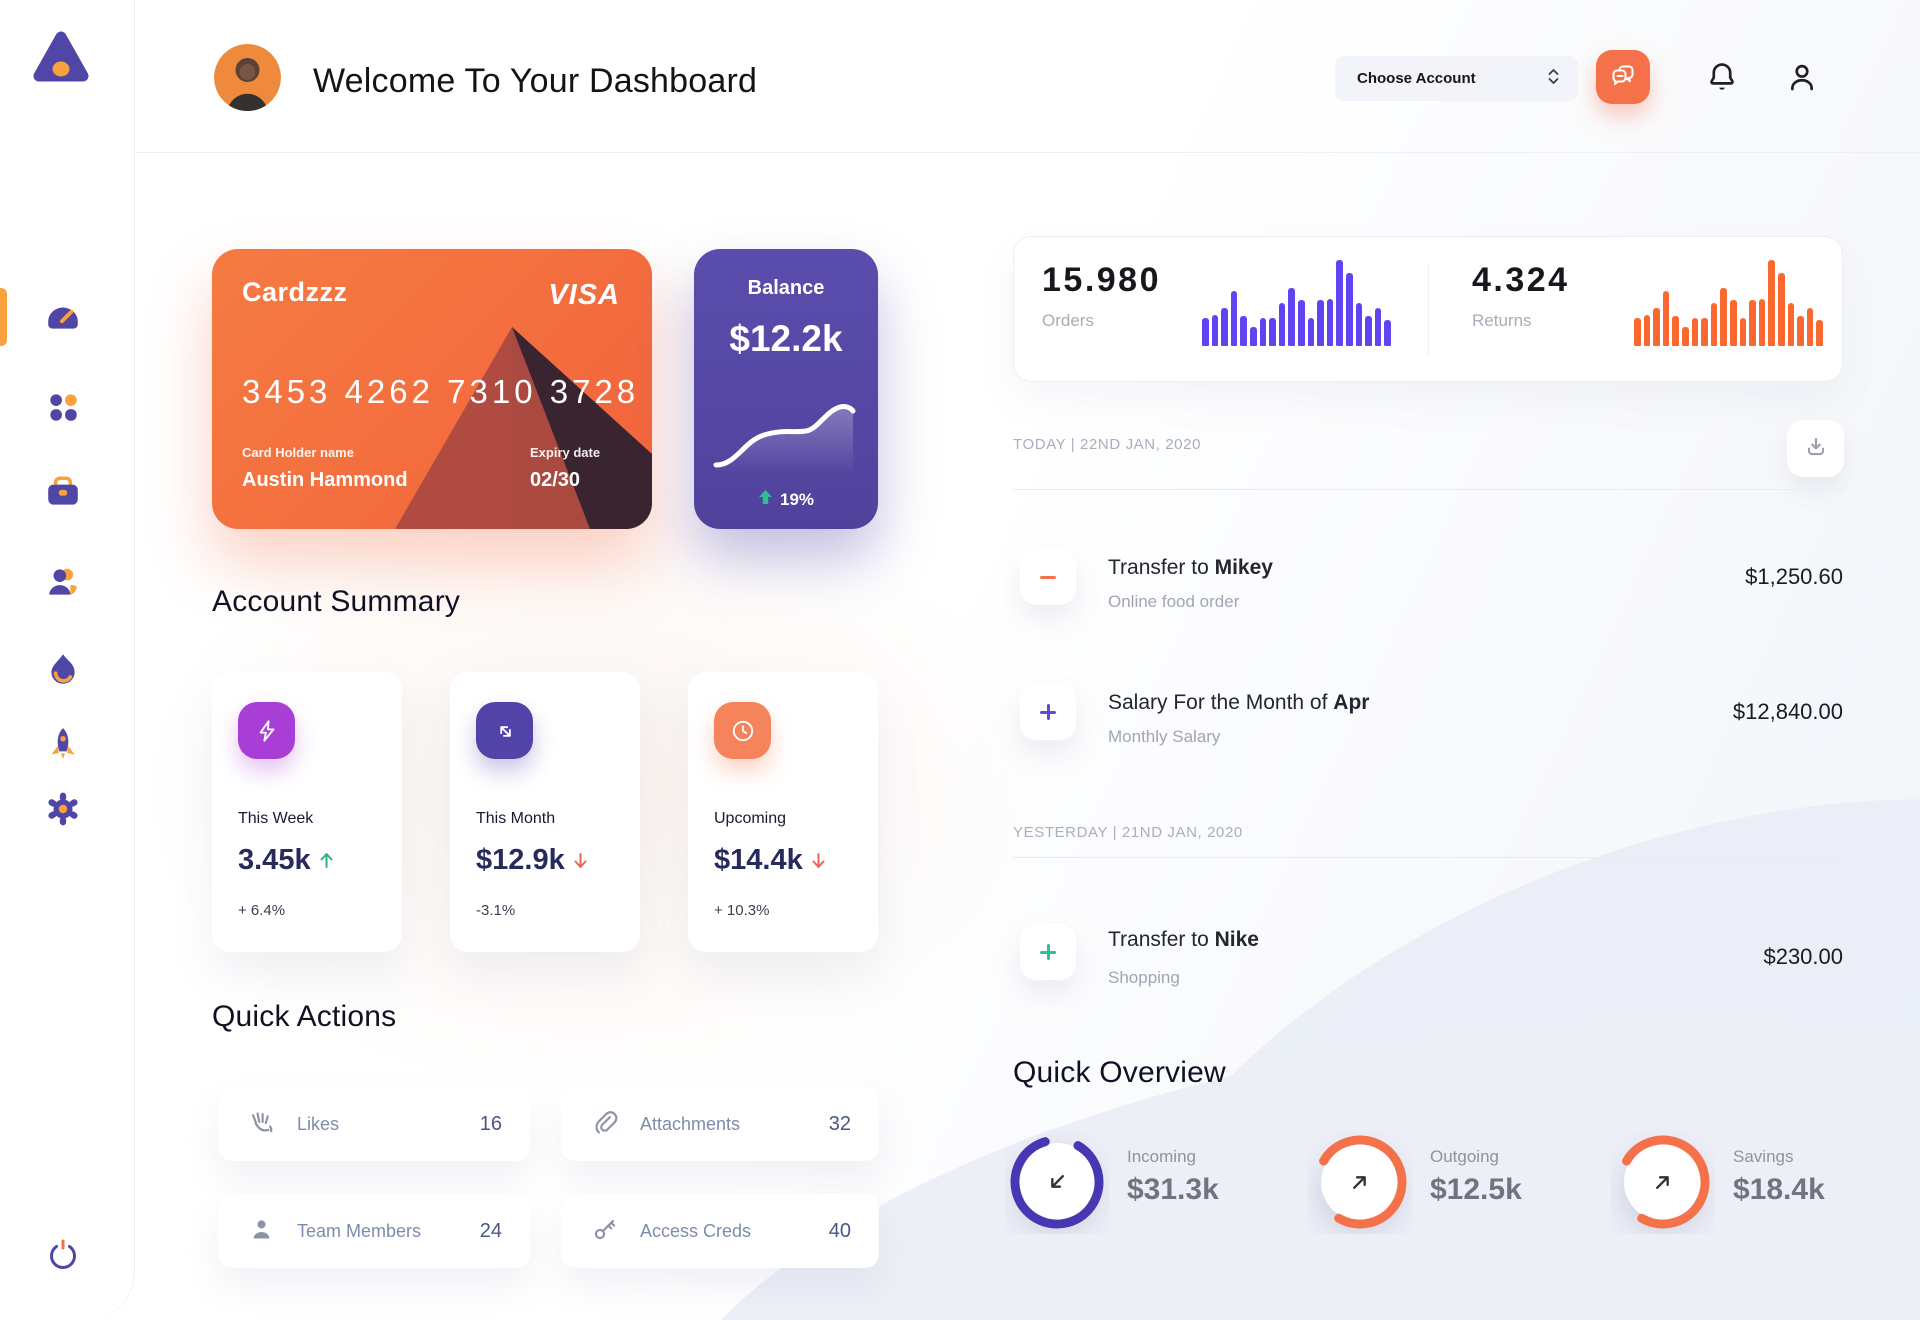 The height and width of the screenshot is (1320, 1920). I want to click on gear-icon, so click(63, 811).